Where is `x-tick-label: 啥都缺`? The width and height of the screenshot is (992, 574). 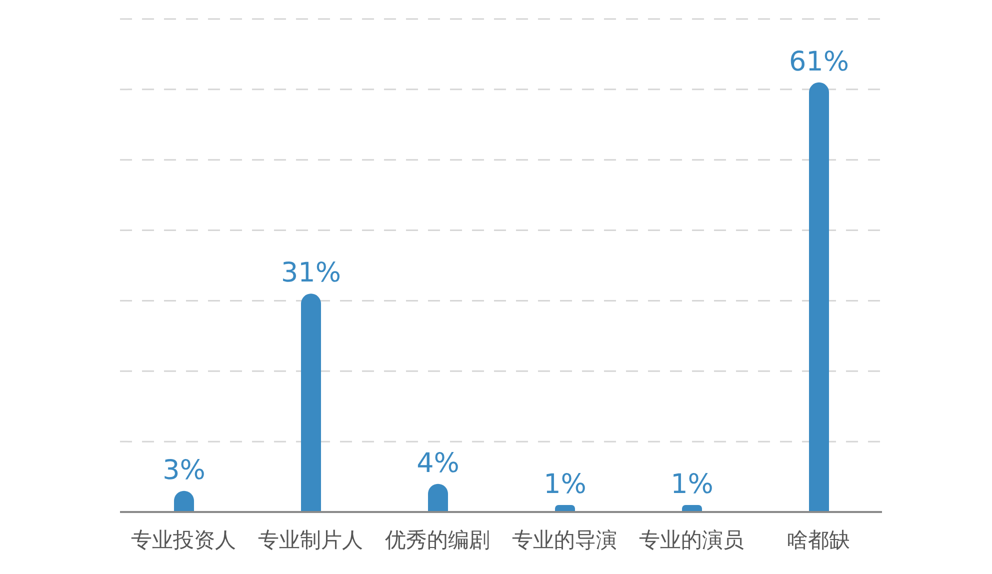
x-tick-label: 啥都缺 is located at coordinates (818, 540).